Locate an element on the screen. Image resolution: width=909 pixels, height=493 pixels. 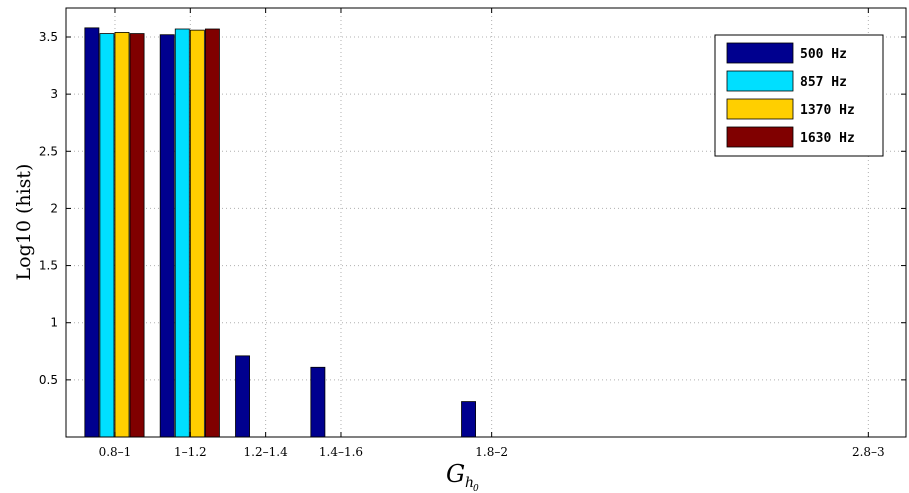
x-tick-label: 2.8–3 is located at coordinates (868, 452).